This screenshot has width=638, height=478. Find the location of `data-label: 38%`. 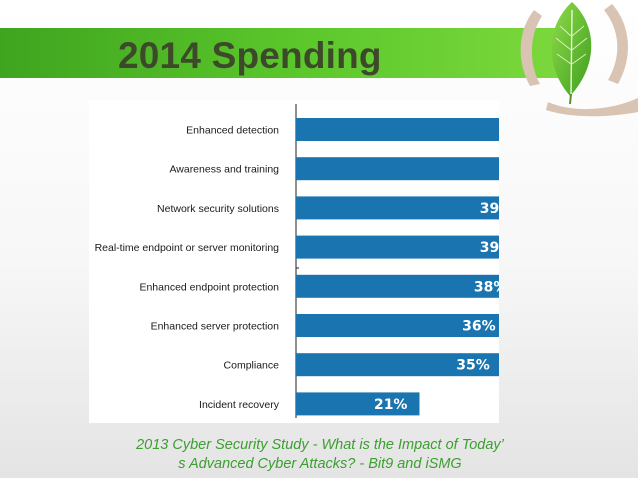

data-label: 38% is located at coordinates (486, 287).